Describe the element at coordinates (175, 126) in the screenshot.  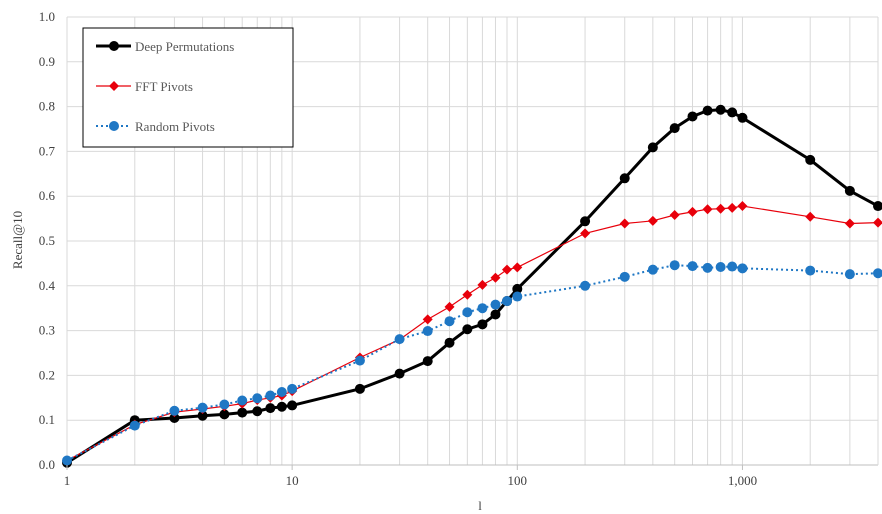
I see `legend-label: Random Pivots` at that location.